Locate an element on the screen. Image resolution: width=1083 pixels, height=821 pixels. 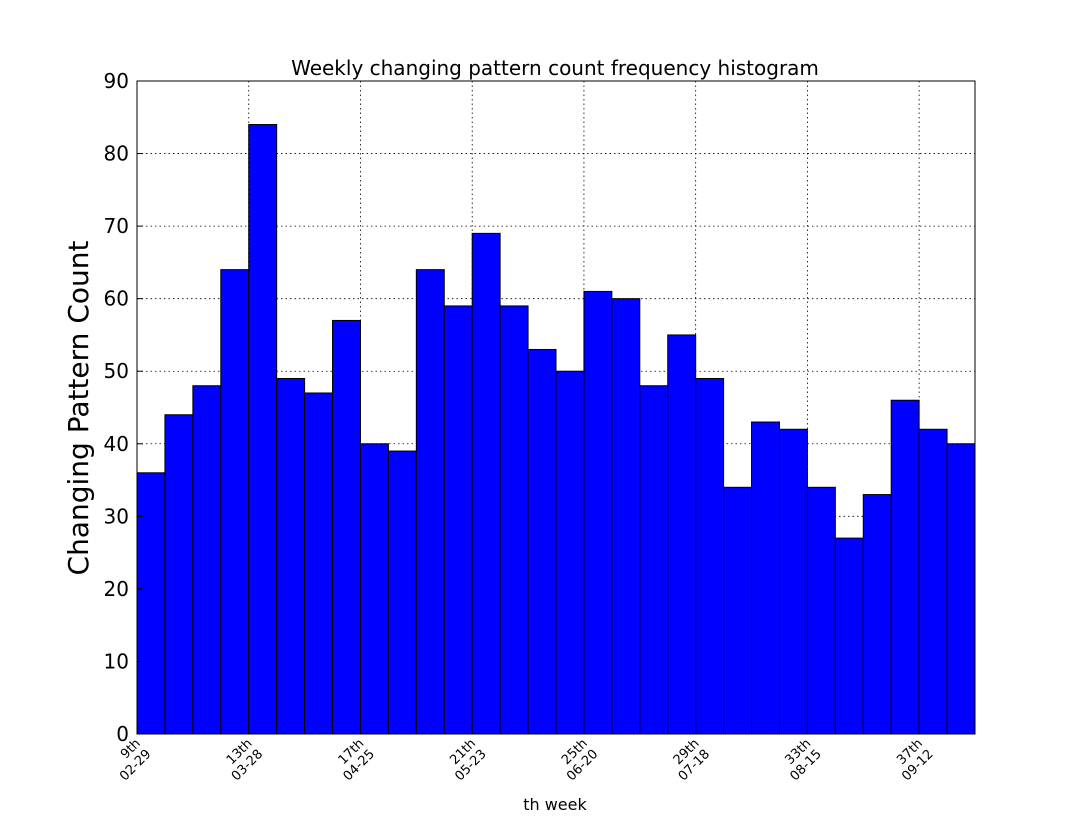
y-tick-label: 70 is located at coordinates (116, 226).